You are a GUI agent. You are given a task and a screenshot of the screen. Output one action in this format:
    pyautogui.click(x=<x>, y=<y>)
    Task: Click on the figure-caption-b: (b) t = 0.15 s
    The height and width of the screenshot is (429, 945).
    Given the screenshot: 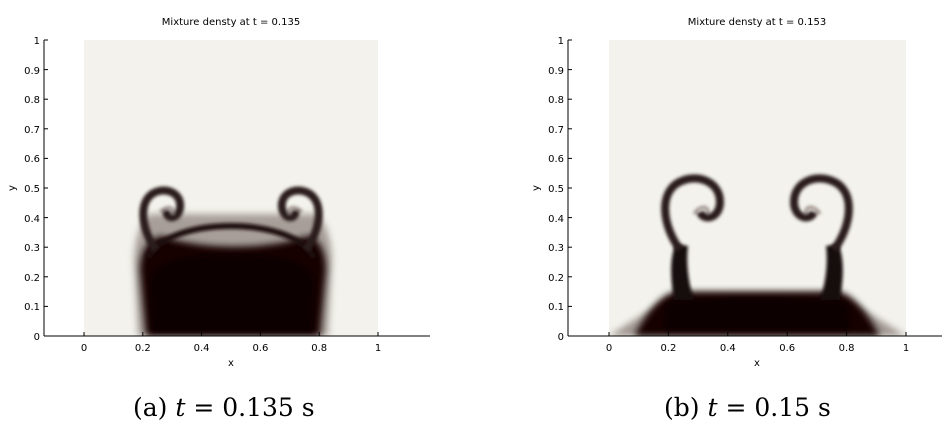 What is the action you would take?
    pyautogui.click(x=747, y=407)
    